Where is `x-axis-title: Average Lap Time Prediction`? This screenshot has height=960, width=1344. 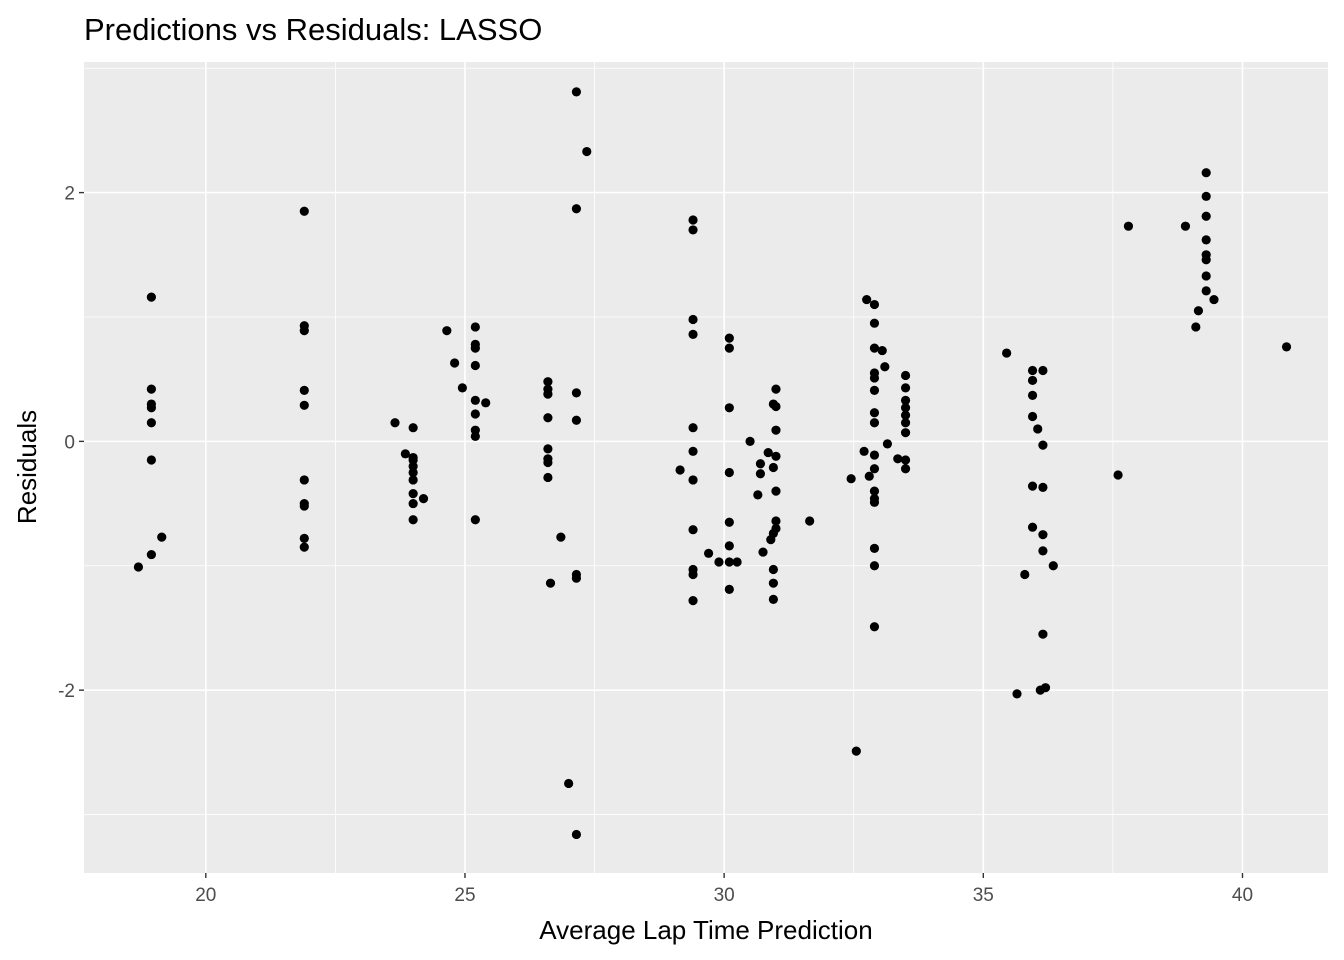 x-axis-title: Average Lap Time Prediction is located at coordinates (705, 930).